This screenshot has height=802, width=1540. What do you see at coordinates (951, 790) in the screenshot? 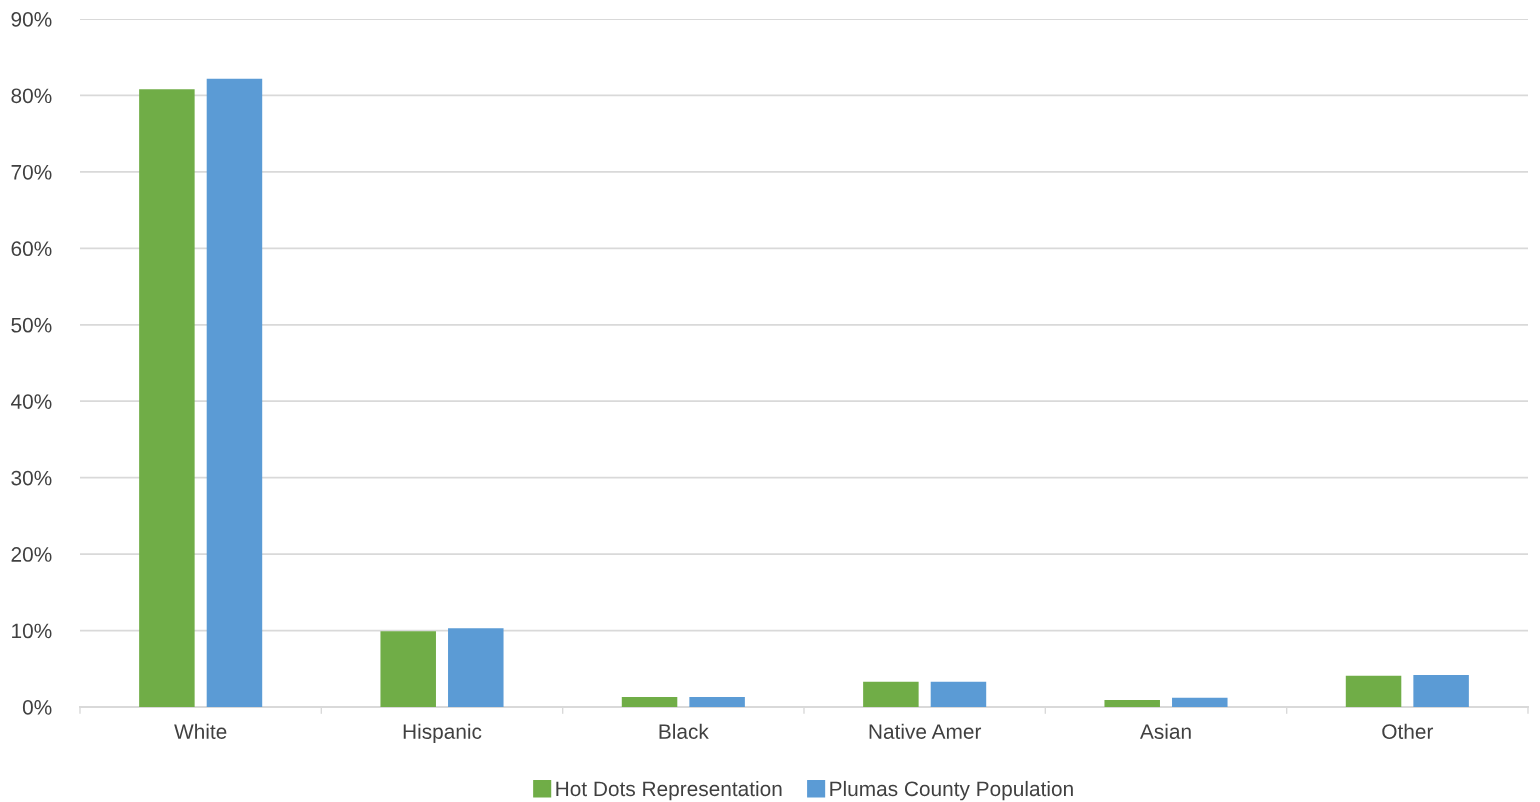
I see `legend-label: Plumas County Population` at bounding box center [951, 790].